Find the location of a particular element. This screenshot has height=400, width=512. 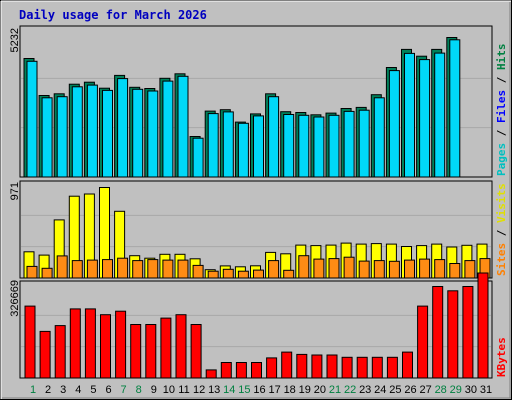

day-label-9: 9 is located at coordinates (154, 390).